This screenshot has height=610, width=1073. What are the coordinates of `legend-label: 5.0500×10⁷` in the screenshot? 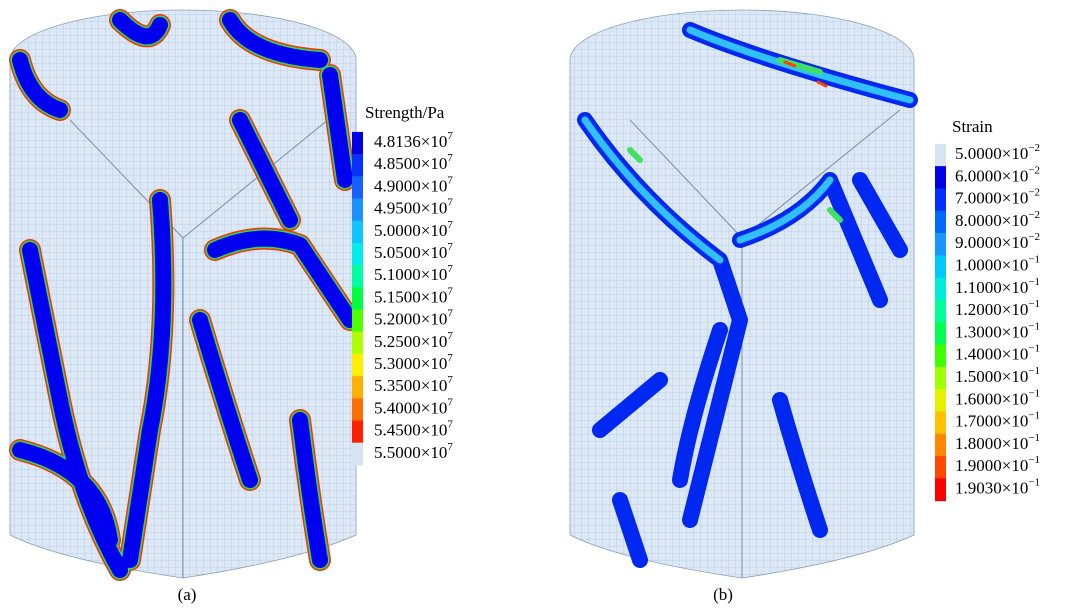 It's located at (413, 251).